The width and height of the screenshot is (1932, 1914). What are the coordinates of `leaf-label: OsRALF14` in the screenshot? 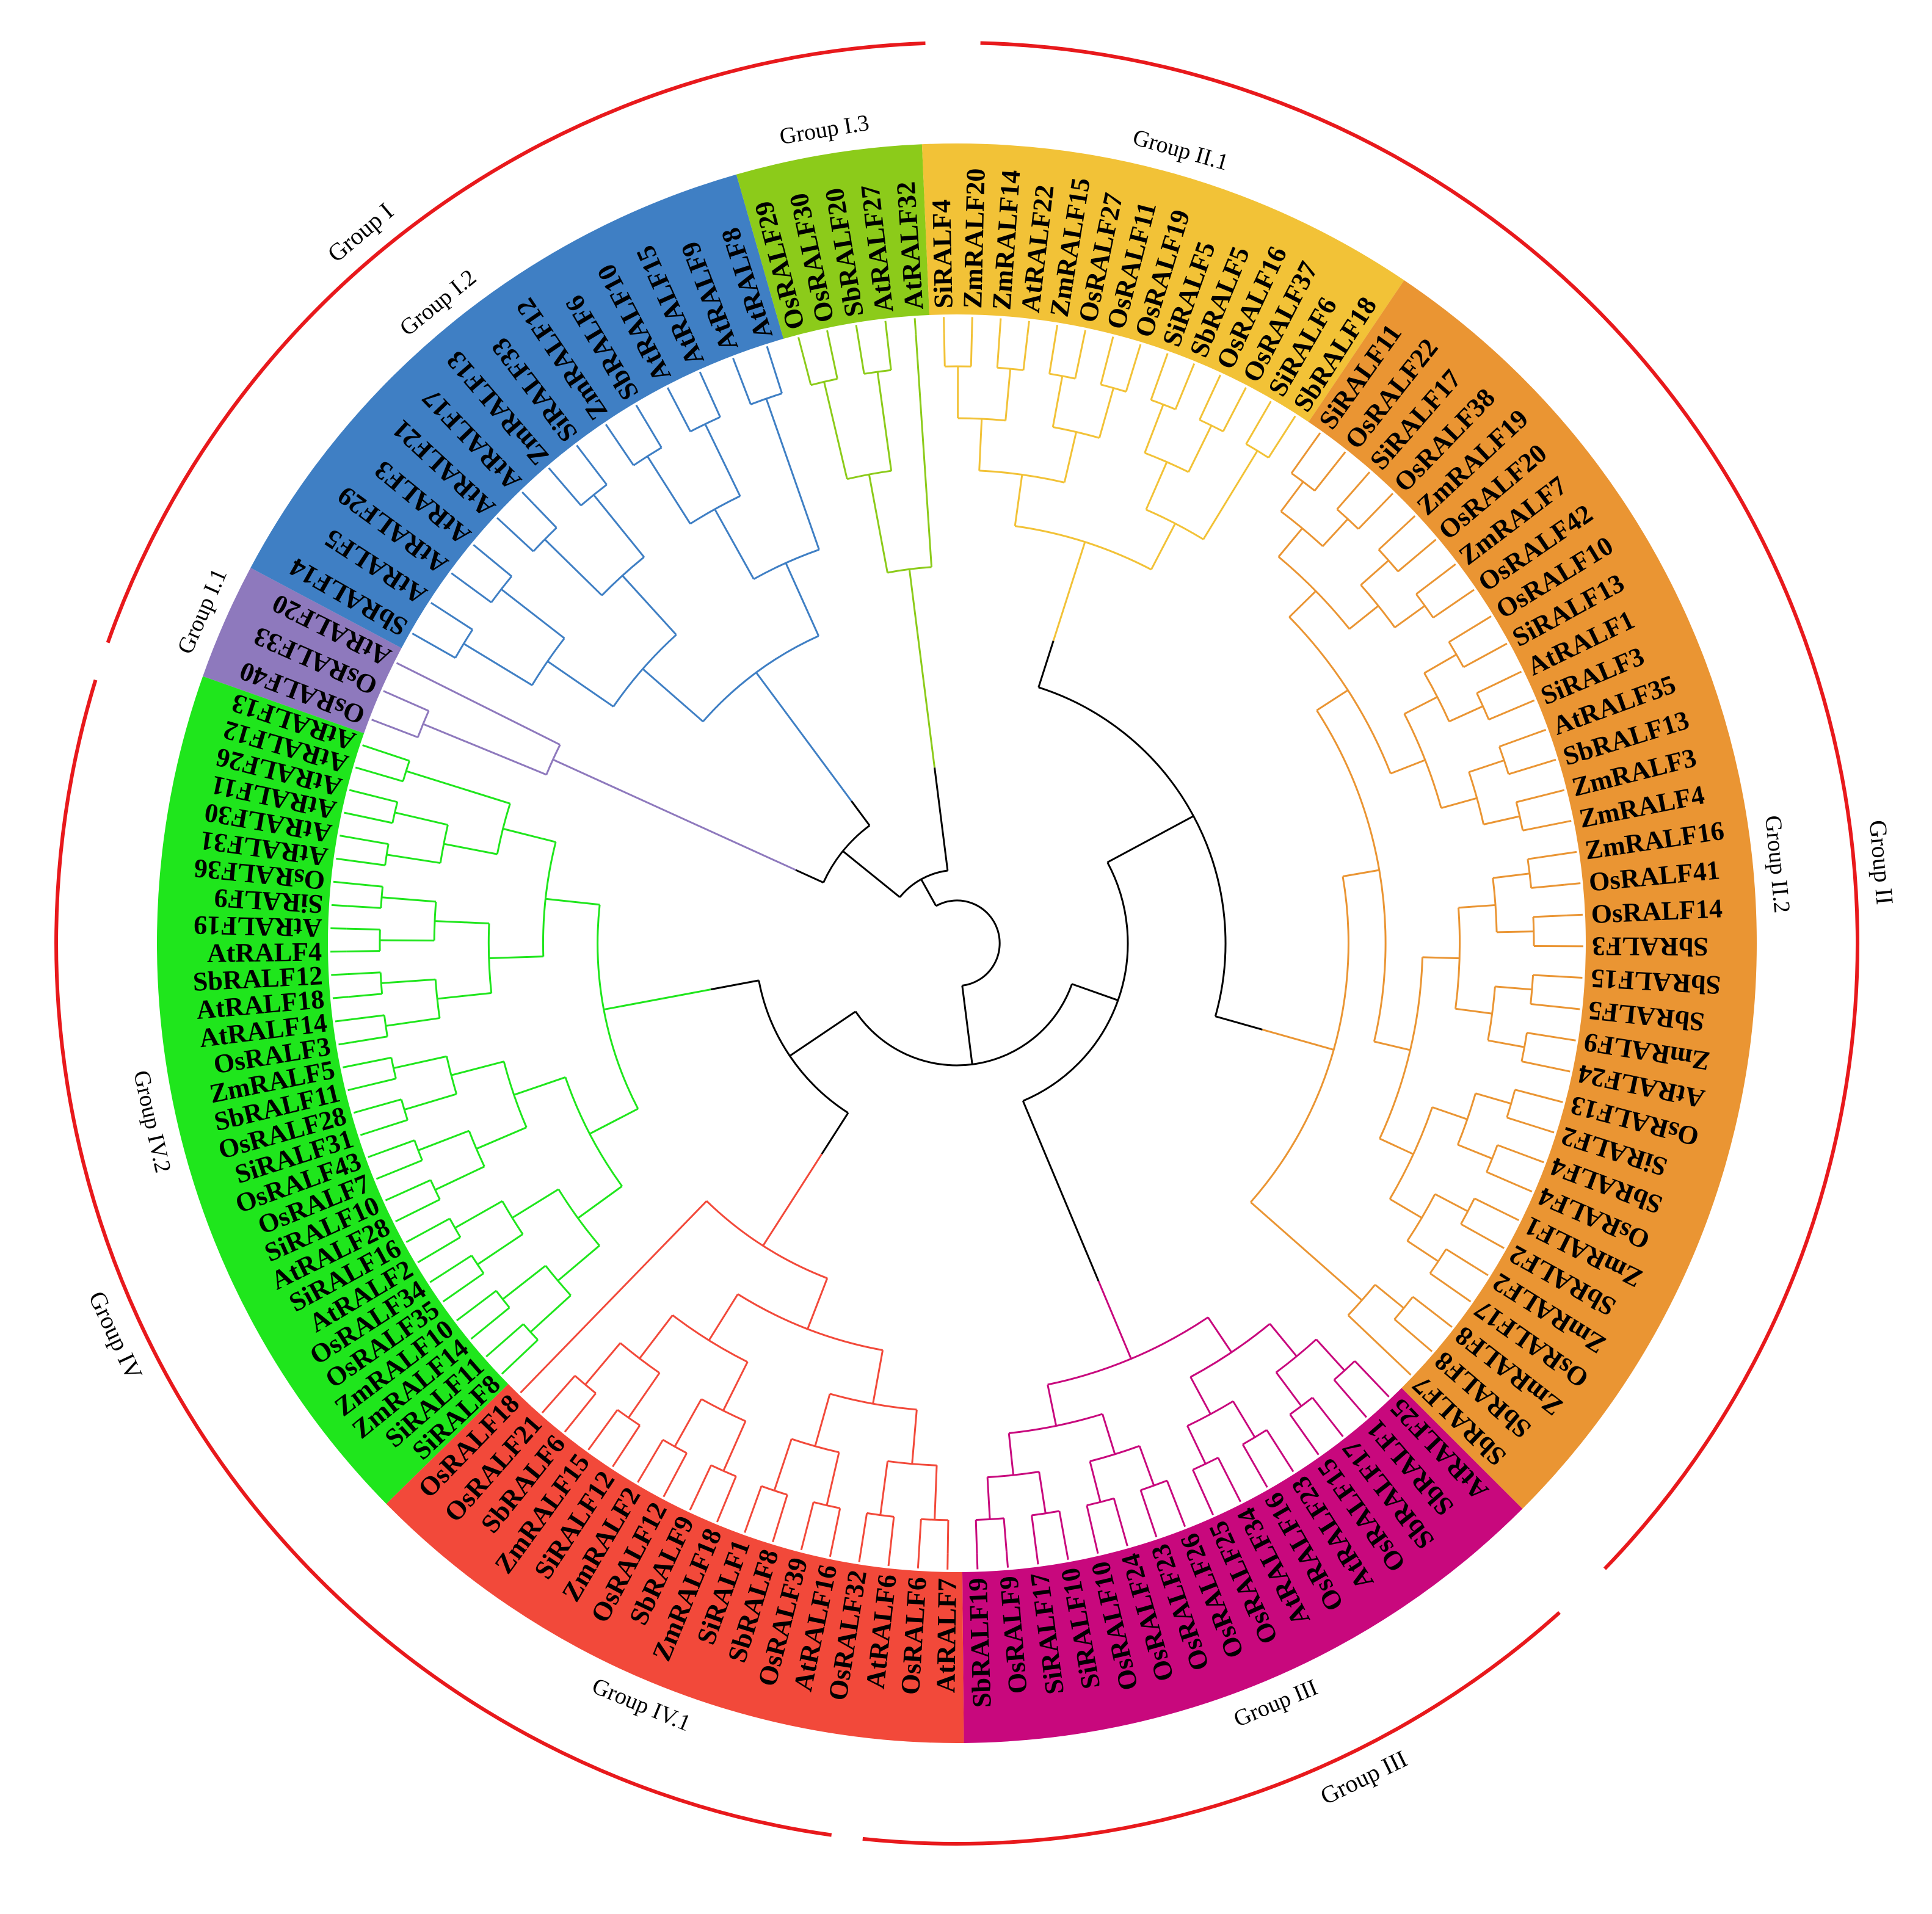 It's located at (1657, 911).